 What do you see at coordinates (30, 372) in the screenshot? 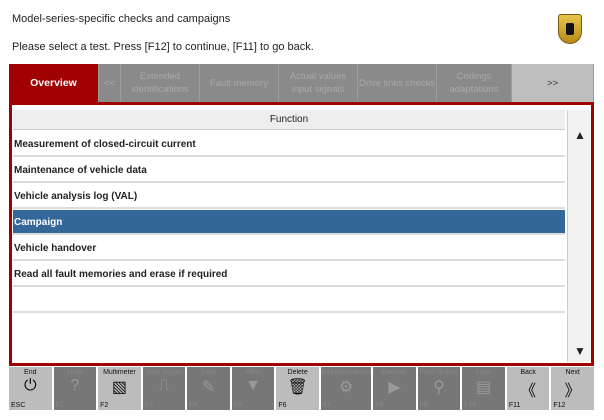
I see `button-label: End` at bounding box center [30, 372].